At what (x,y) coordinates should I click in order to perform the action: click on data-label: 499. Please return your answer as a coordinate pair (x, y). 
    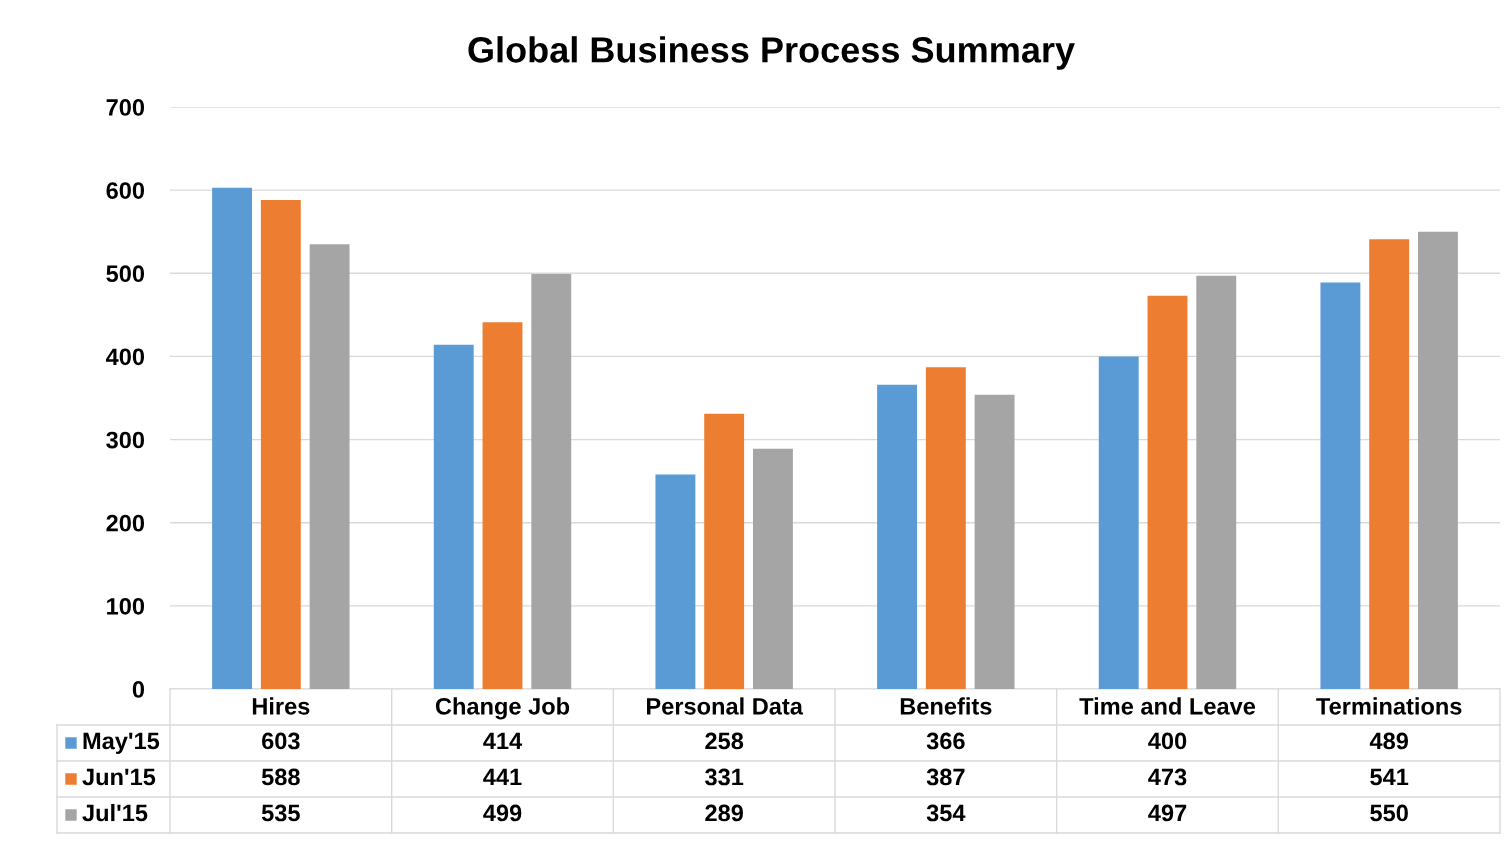
    Looking at the image, I should click on (502, 813).